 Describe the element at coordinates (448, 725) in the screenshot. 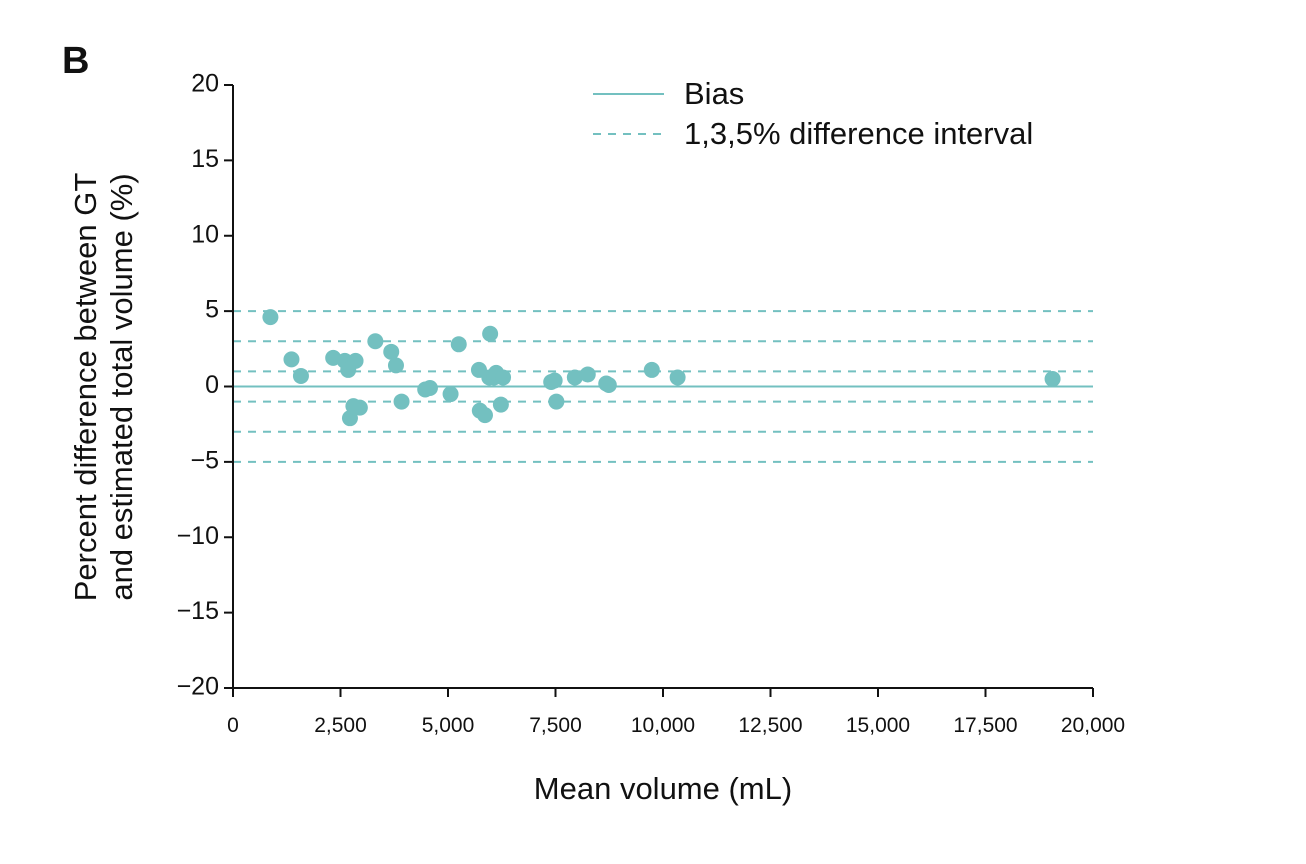

I see `x-tick-label: 5,000` at that location.